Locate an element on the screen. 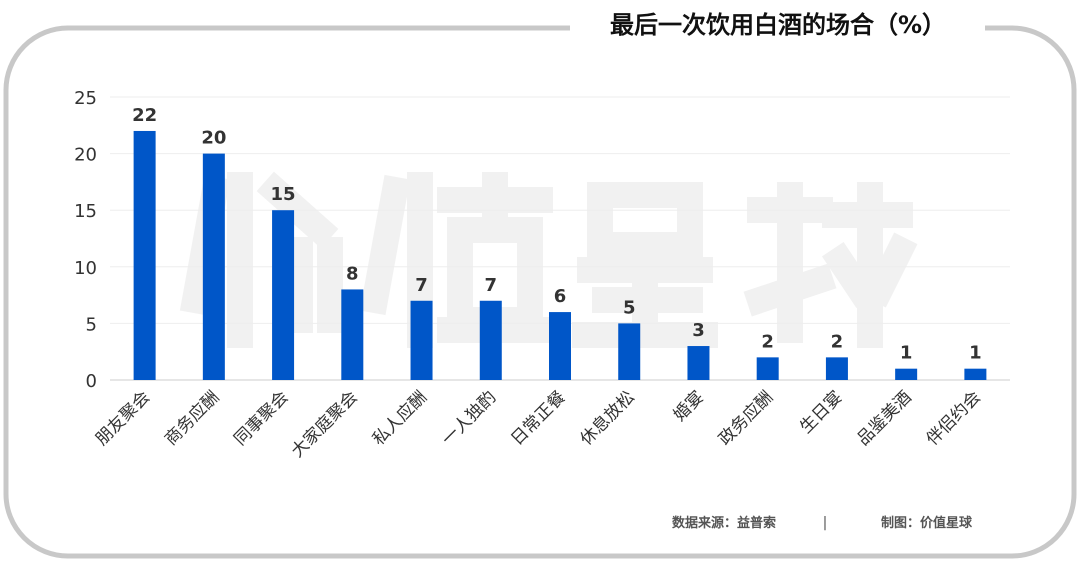 The height and width of the screenshot is (562, 1080). x-tick-label: 私人应酬 is located at coordinates (400, 418).